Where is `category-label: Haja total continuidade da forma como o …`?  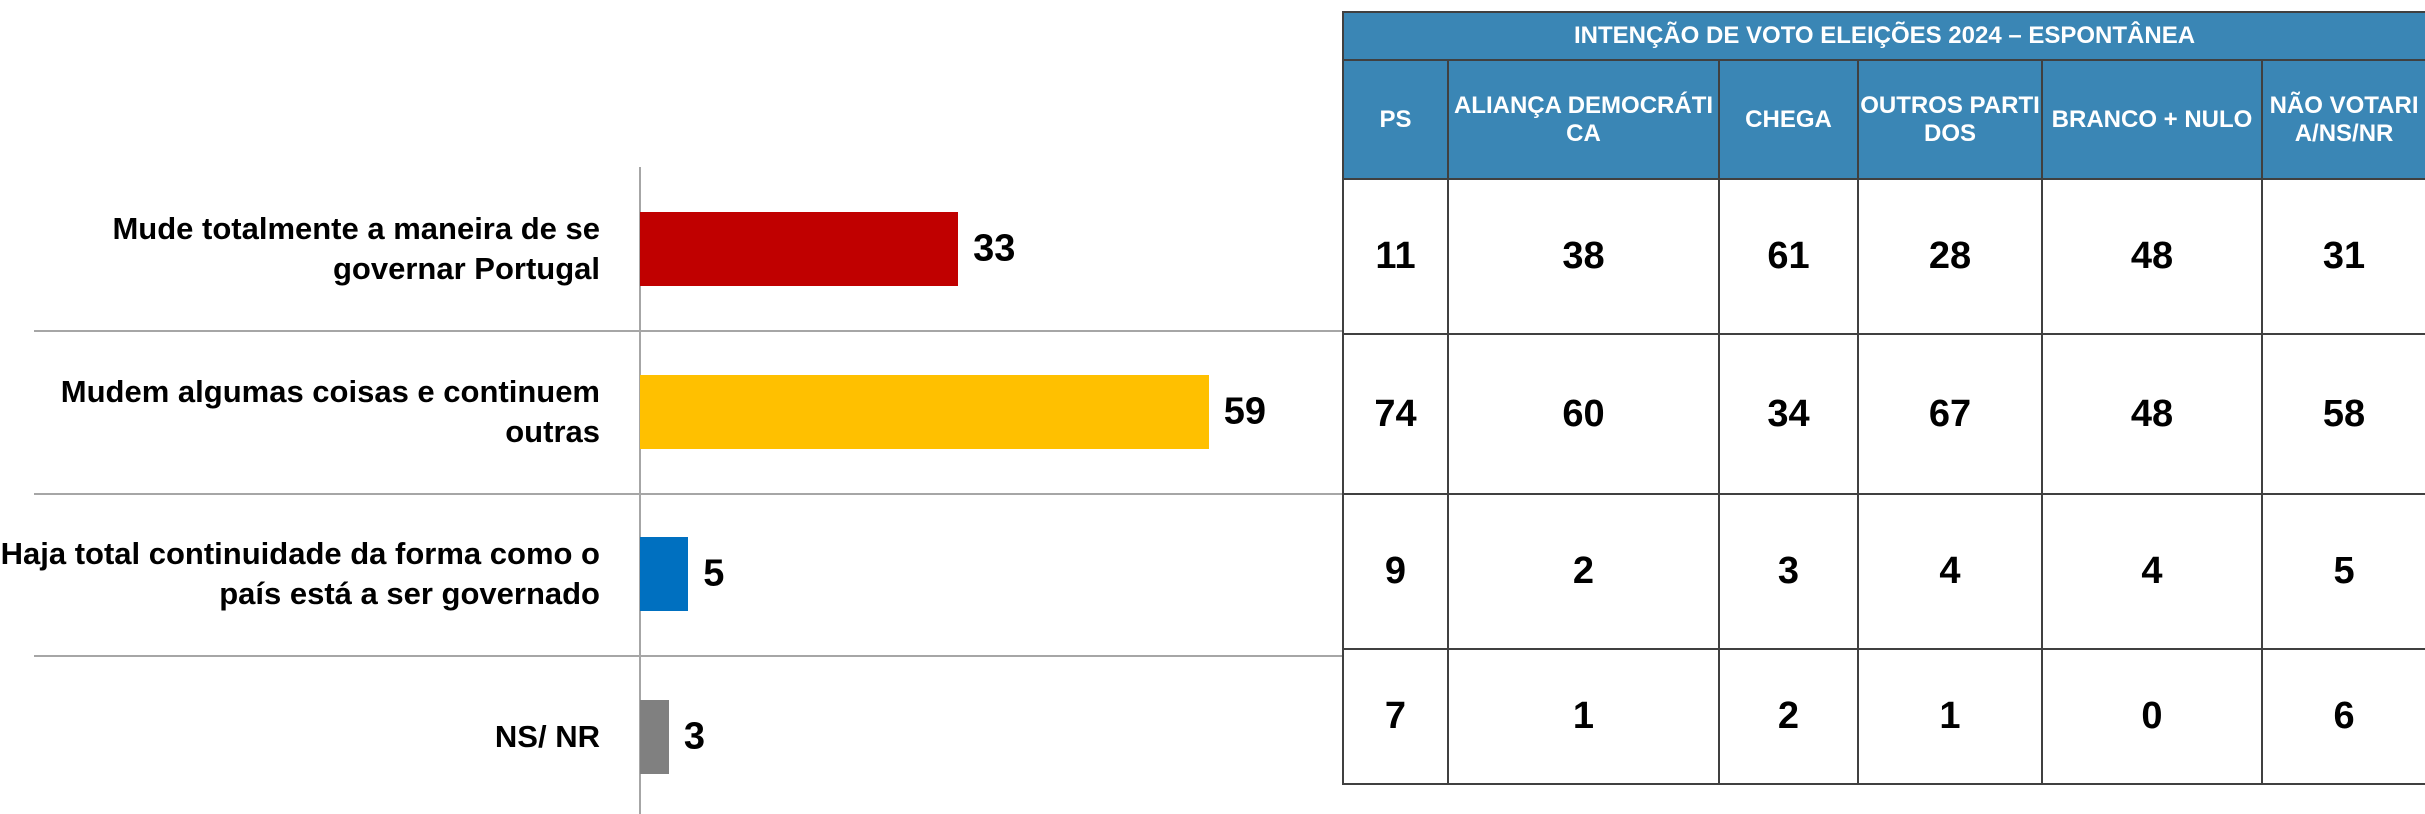
category-label: Haja total continuidade da forma como o … is located at coordinates (300, 573).